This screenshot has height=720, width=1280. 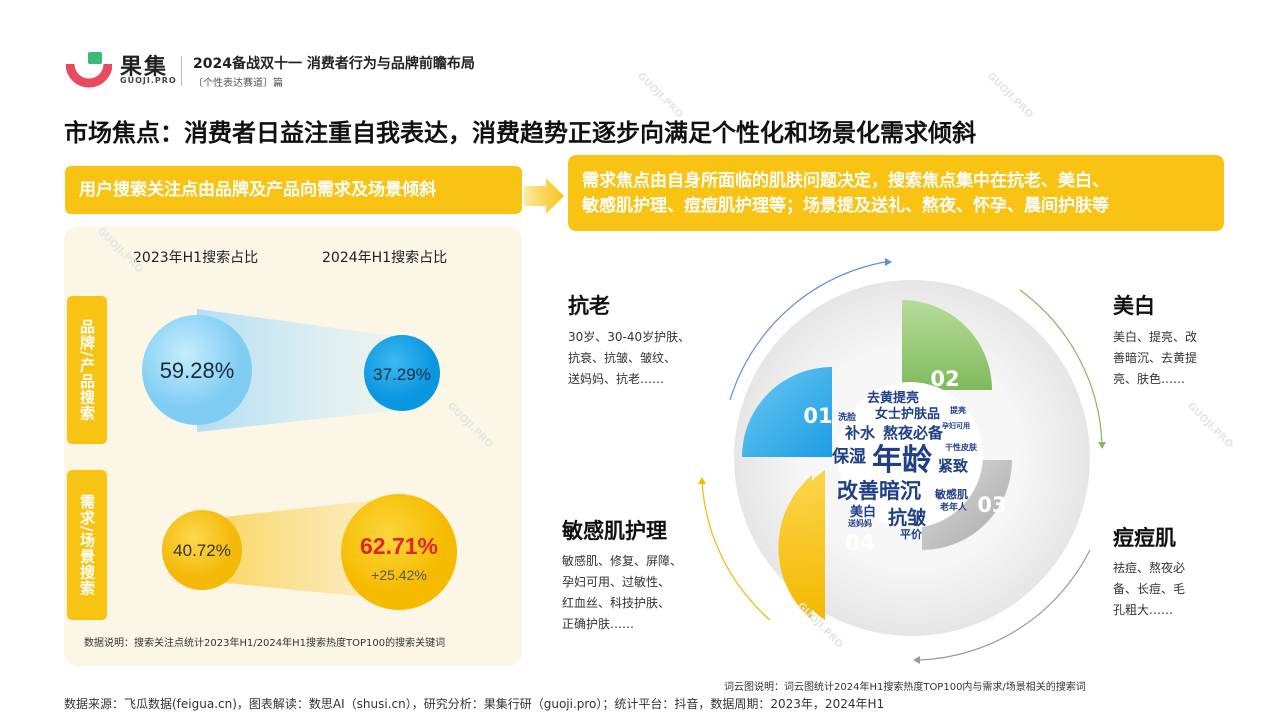 What do you see at coordinates (1144, 538) in the screenshot?
I see `quadrant-title-acne: 痘痘肌` at bounding box center [1144, 538].